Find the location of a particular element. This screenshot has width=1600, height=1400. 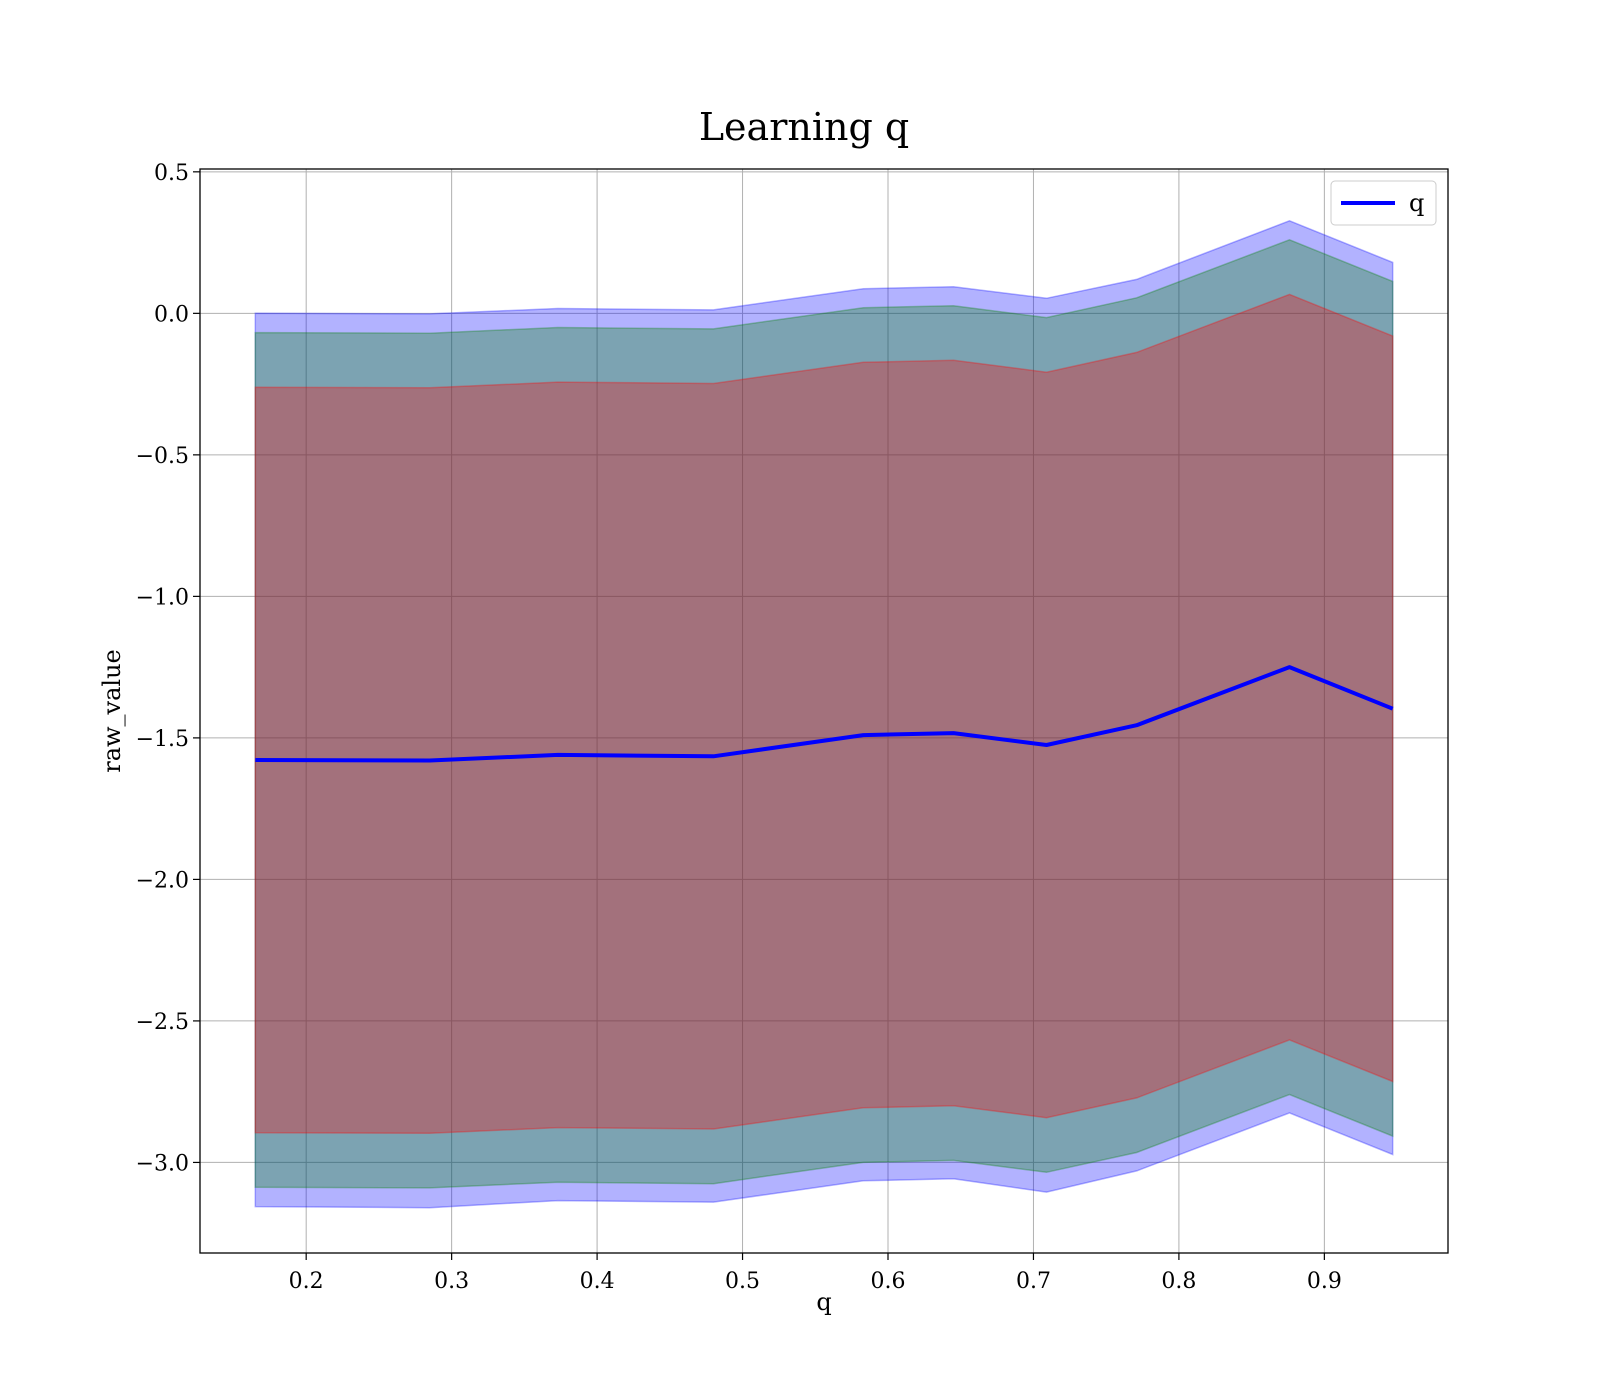

series-lines is located at coordinates (824, 714).